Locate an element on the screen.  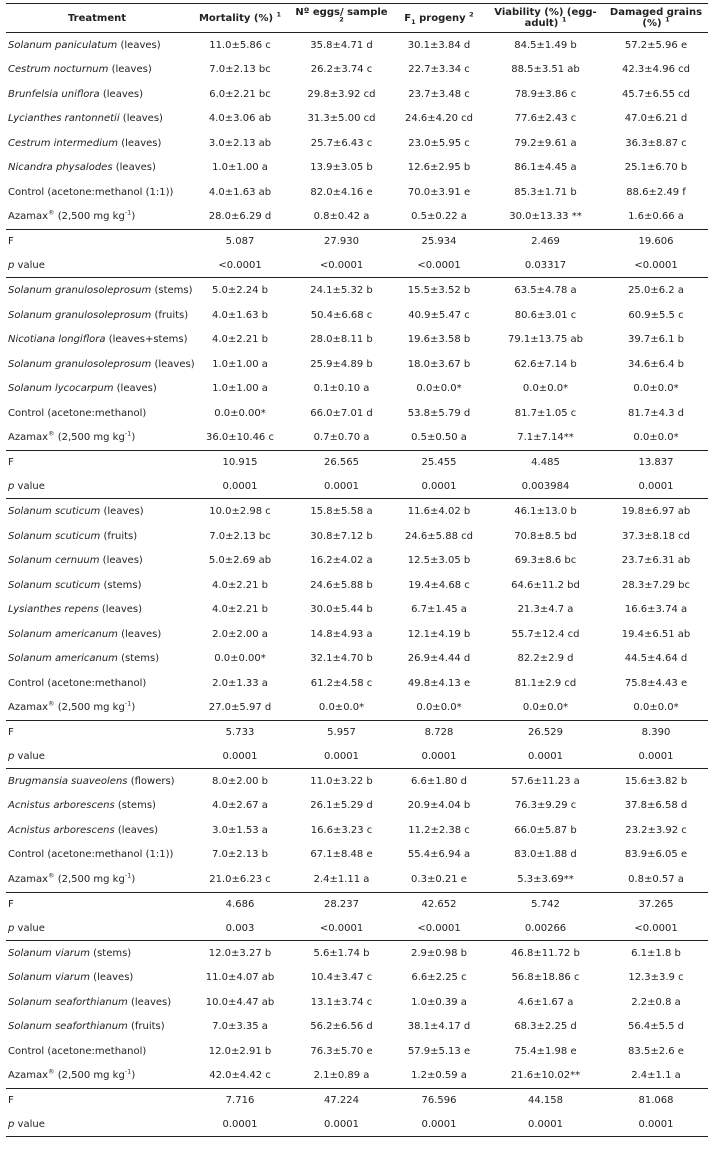
f-damaged-cell: 81.068 is located at coordinates (656, 1100).